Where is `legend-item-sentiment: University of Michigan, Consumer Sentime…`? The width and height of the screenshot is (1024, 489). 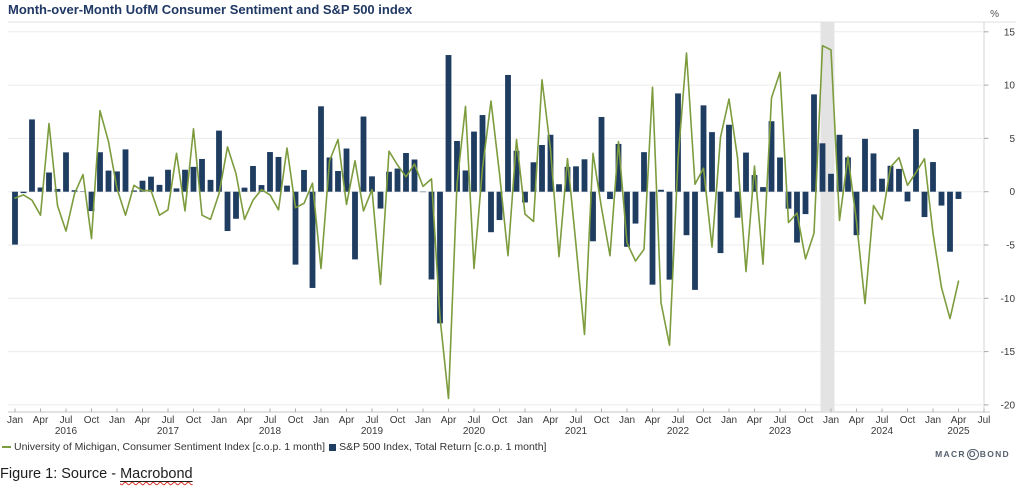
legend-item-sentiment: University of Michigan, Consumer Sentime… is located at coordinates (163, 447).